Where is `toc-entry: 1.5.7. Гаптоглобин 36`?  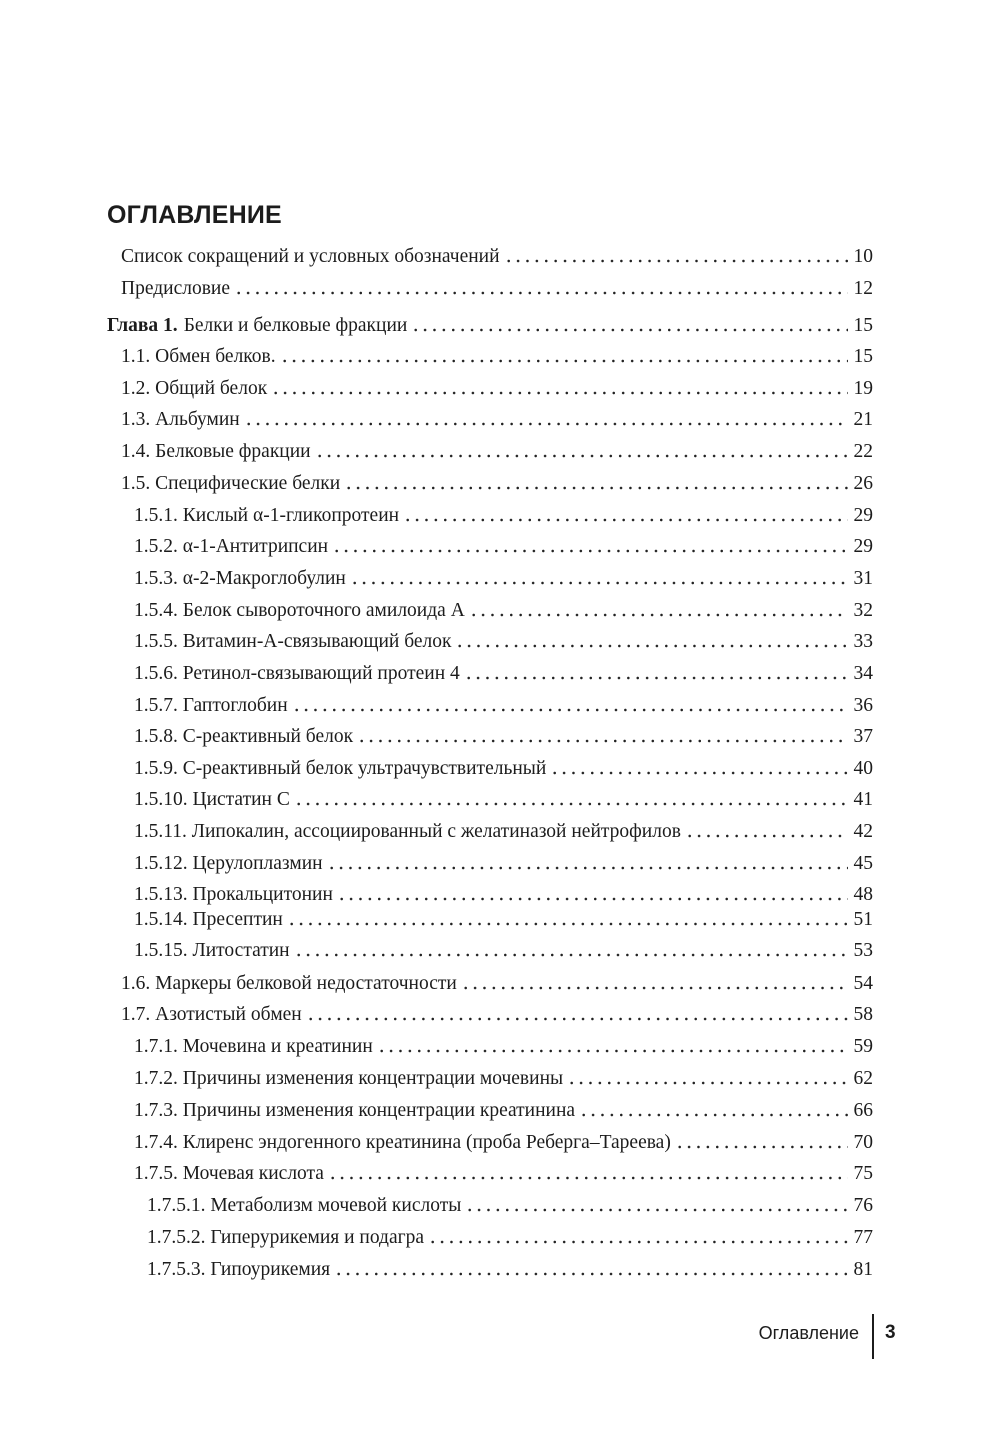
toc-entry: 1.5.7. Гаптоглобин 36 is located at coordinates (503, 706).